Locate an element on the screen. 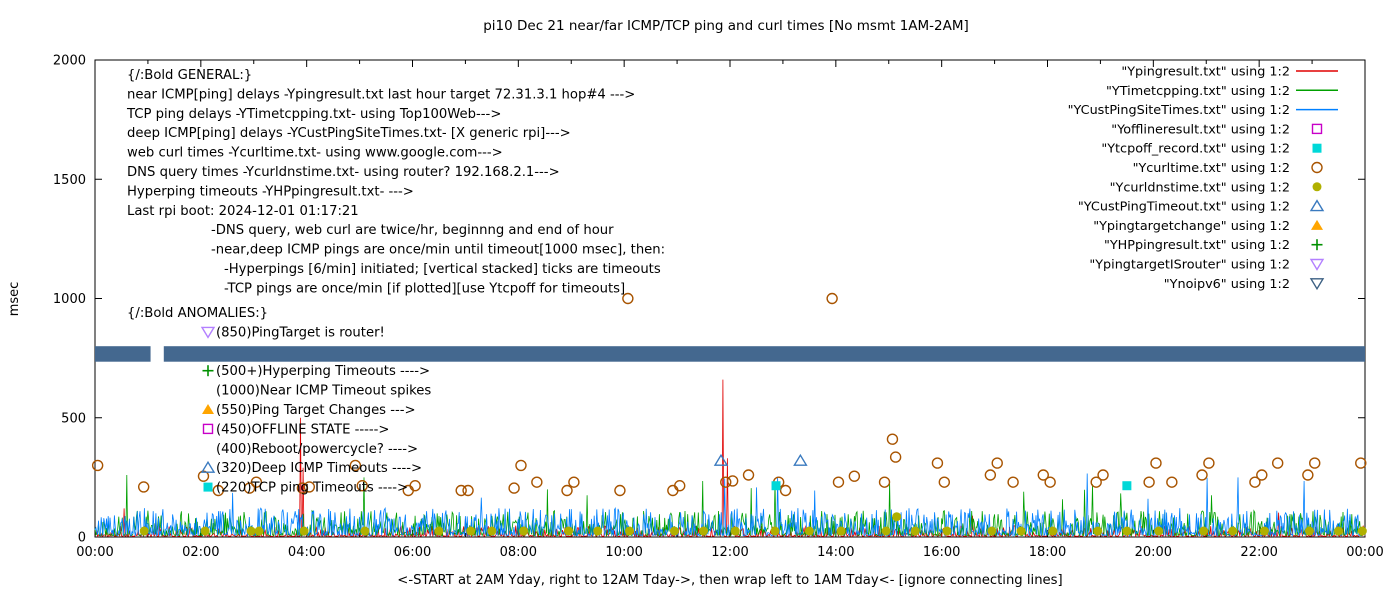  Ytcpoff_record-point is located at coordinates (776, 486).